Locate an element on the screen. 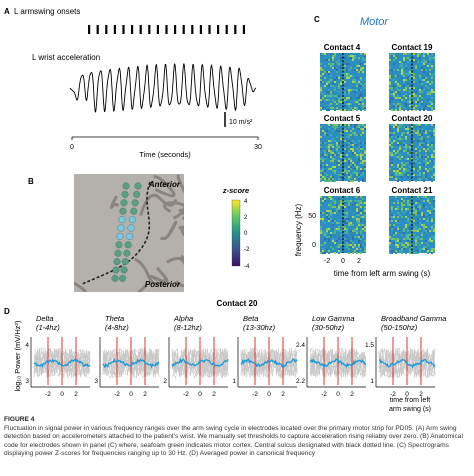  band-x-tick: -2 is located at coordinates (186, 394).